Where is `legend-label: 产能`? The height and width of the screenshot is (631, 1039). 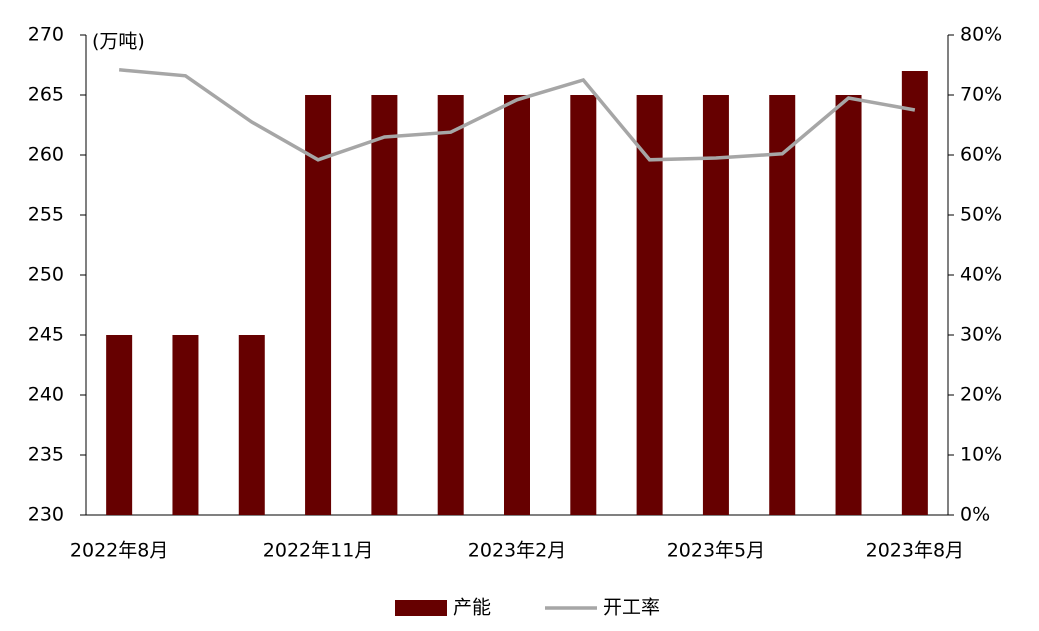
legend-label: 产能 is located at coordinates (472, 608).